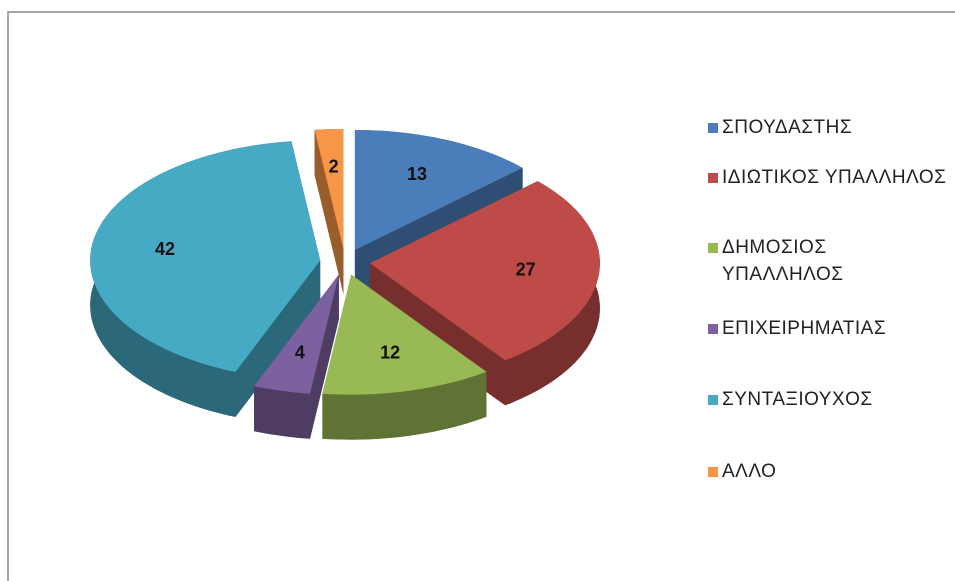  What do you see at coordinates (334, 166) in the screenshot?
I see `value-label: 2` at bounding box center [334, 166].